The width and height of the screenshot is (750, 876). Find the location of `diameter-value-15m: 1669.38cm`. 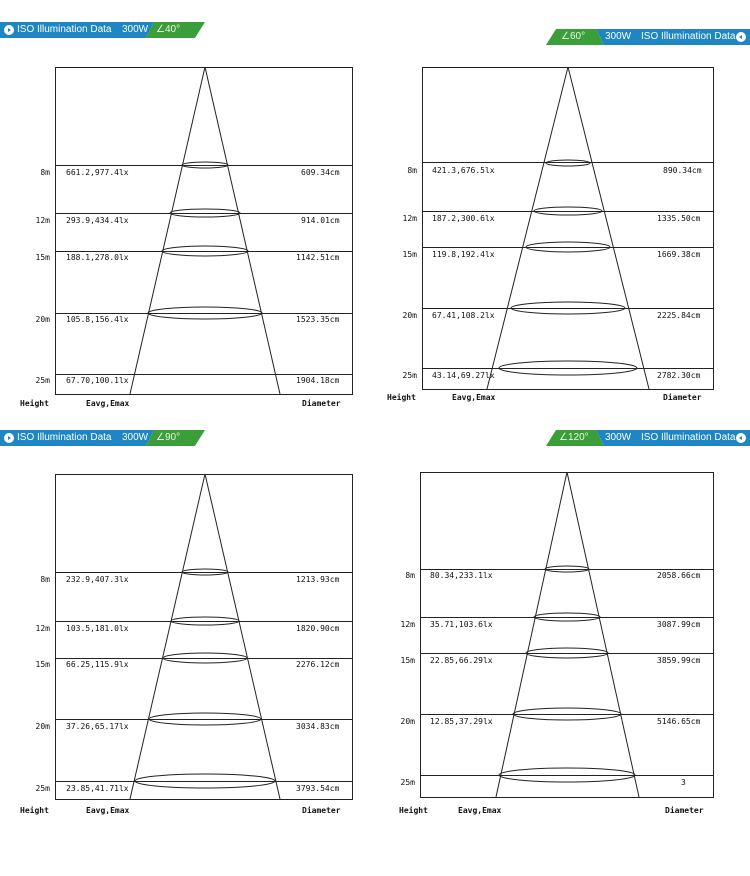

diameter-value-15m: 1669.38cm is located at coordinates (679, 254).